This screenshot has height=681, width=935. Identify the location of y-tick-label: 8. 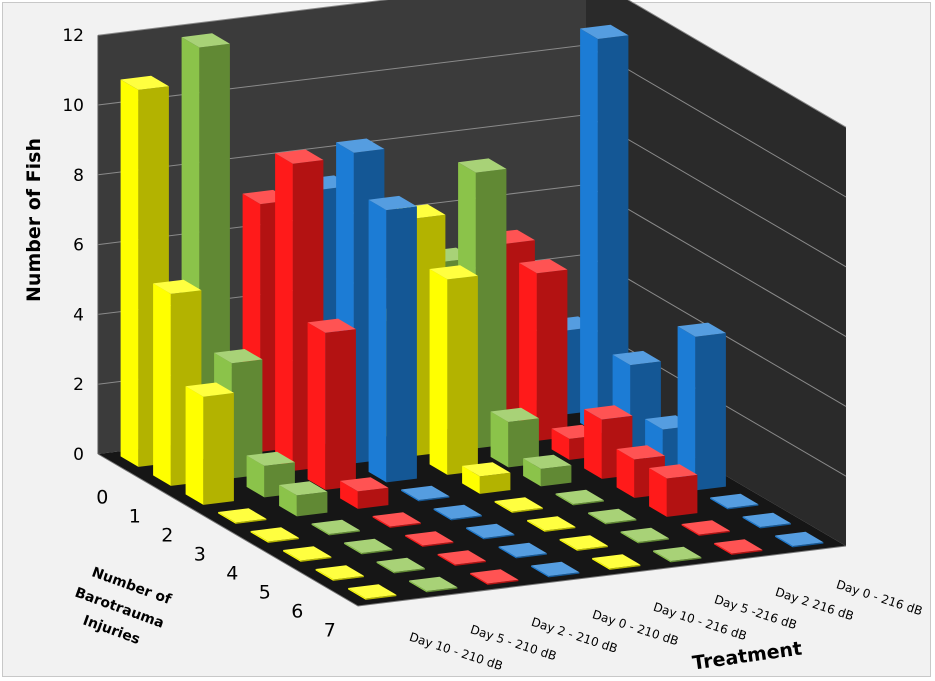
(78, 176).